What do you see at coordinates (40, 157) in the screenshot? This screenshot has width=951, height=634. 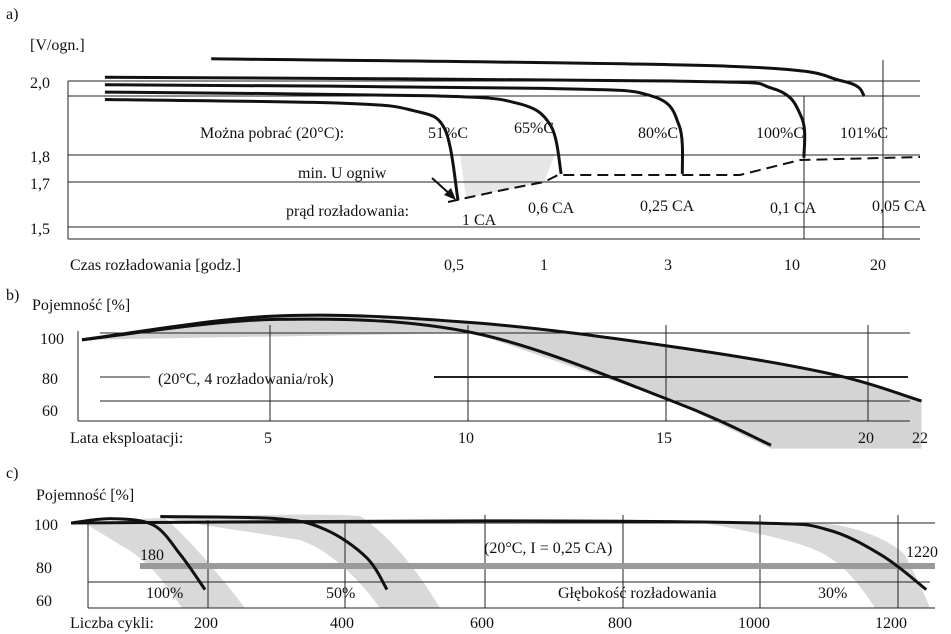 I see `panel-a-ytick: 1,8` at bounding box center [40, 157].